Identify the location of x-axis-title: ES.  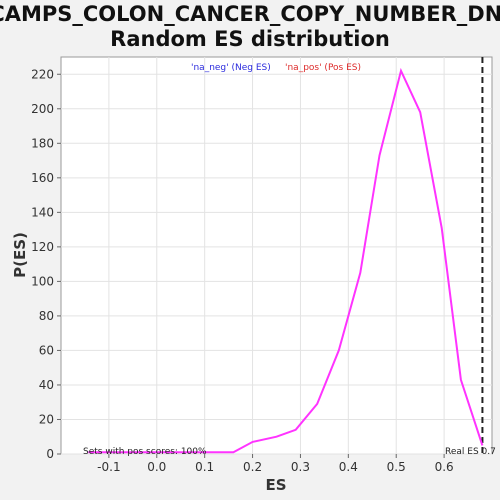
(275, 485).